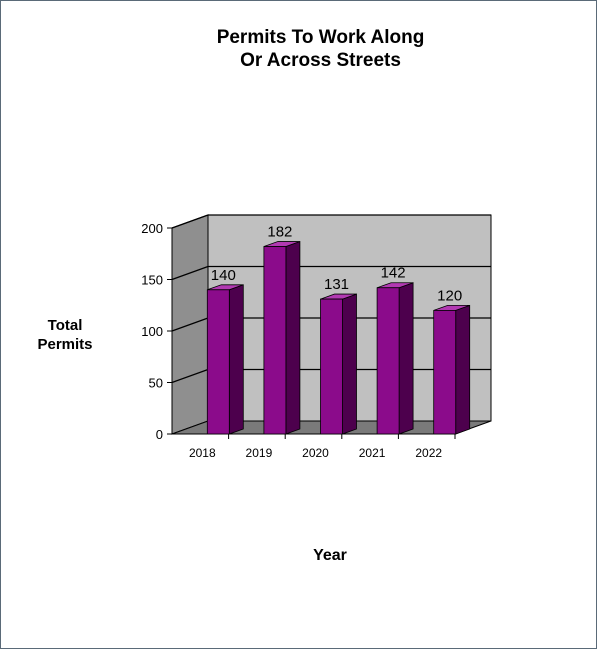  I want to click on data-label: 120, so click(449, 295).